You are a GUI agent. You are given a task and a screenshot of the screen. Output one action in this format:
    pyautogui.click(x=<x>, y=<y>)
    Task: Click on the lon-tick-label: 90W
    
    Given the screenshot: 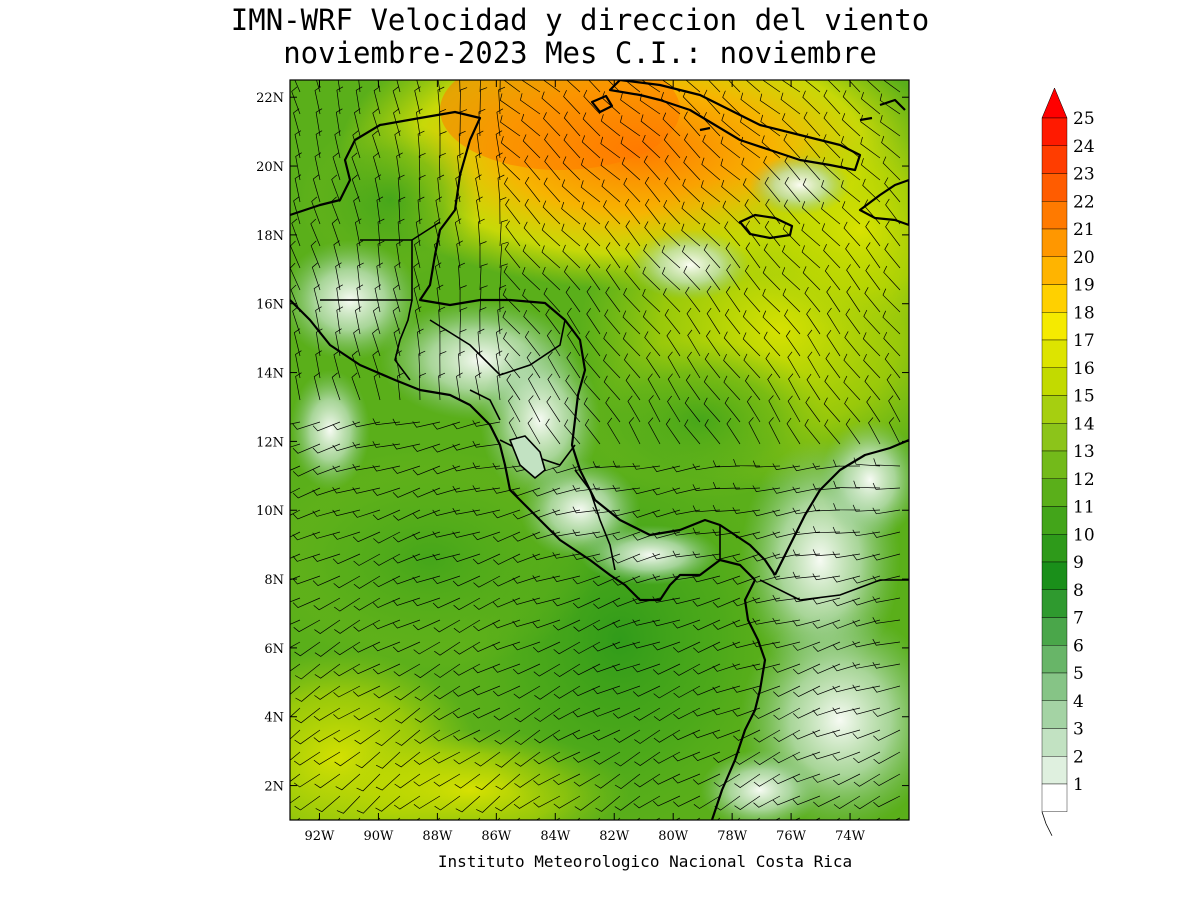 What is the action you would take?
    pyautogui.click(x=378, y=836)
    